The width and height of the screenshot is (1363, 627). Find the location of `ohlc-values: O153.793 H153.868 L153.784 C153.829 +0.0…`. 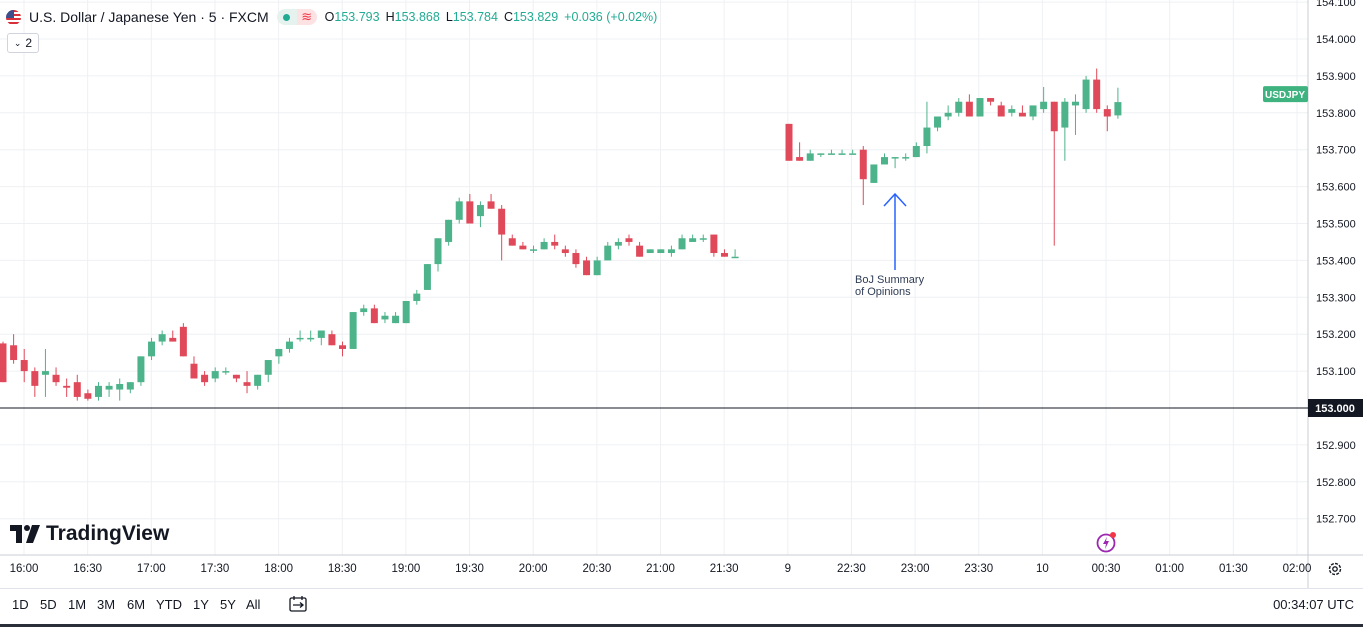

ohlc-values: O153.793 H153.868 L153.784 C153.829 +0.0… is located at coordinates (491, 17).